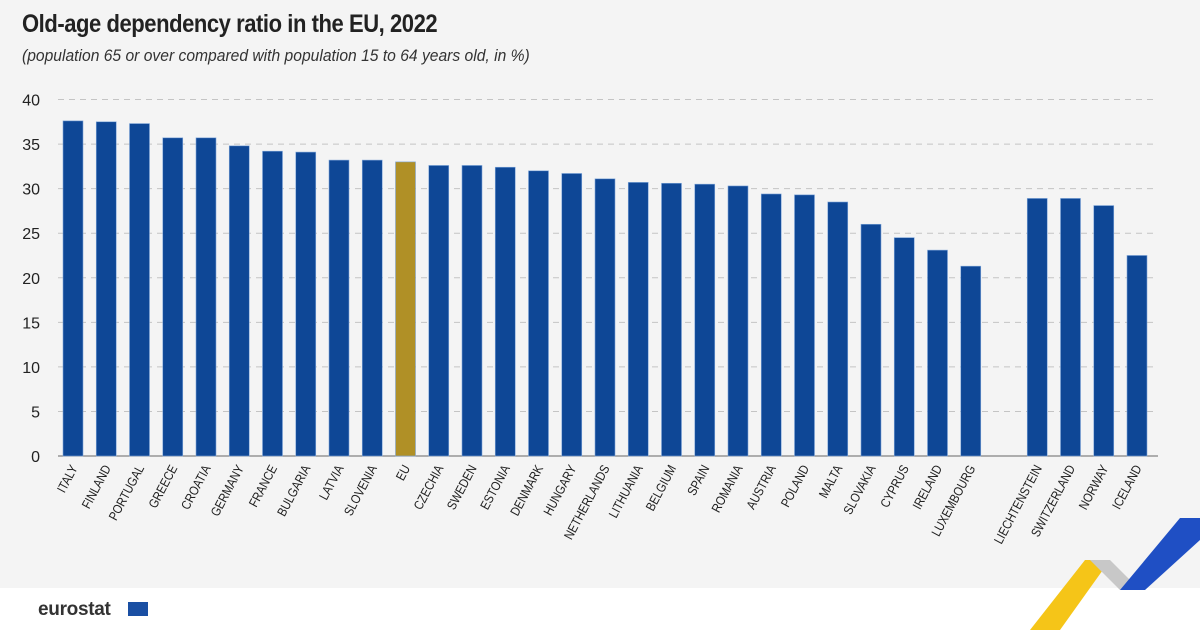 The width and height of the screenshot is (1200, 630). I want to click on y-tick-label: 10, so click(31, 368).